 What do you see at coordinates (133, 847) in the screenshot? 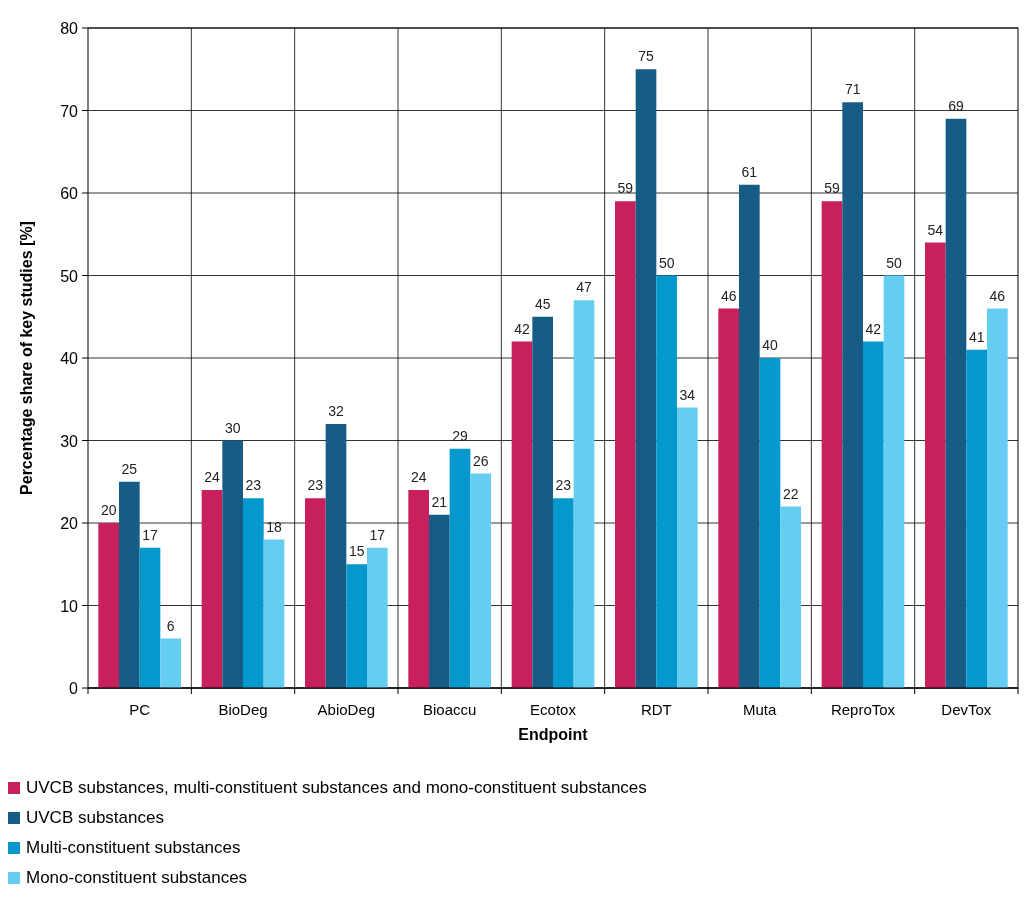
I see `legend-label: Multi-constituent substances` at bounding box center [133, 847].